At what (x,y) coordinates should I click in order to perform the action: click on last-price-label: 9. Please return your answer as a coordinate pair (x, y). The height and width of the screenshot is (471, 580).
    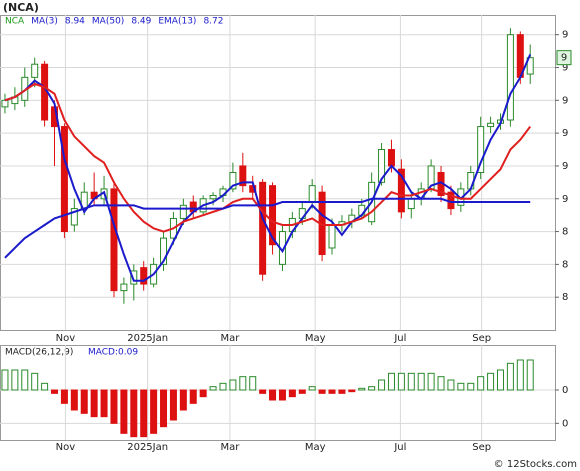
    Looking at the image, I should click on (564, 58).